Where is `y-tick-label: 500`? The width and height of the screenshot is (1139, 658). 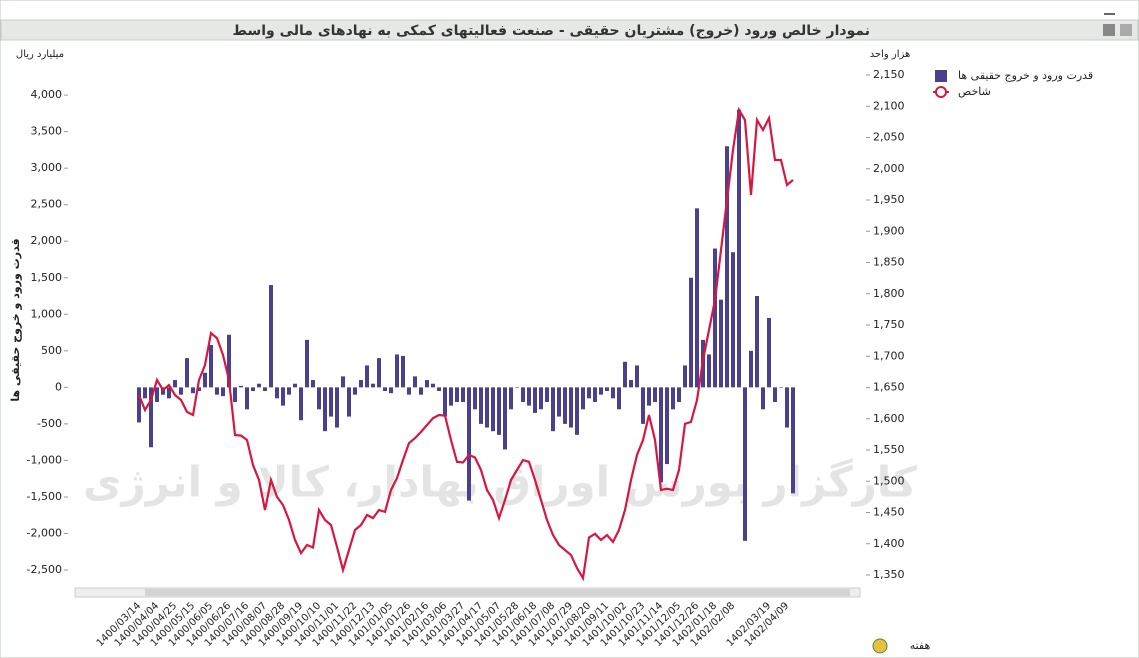
y-tick-label: 500 is located at coordinates (51, 350).